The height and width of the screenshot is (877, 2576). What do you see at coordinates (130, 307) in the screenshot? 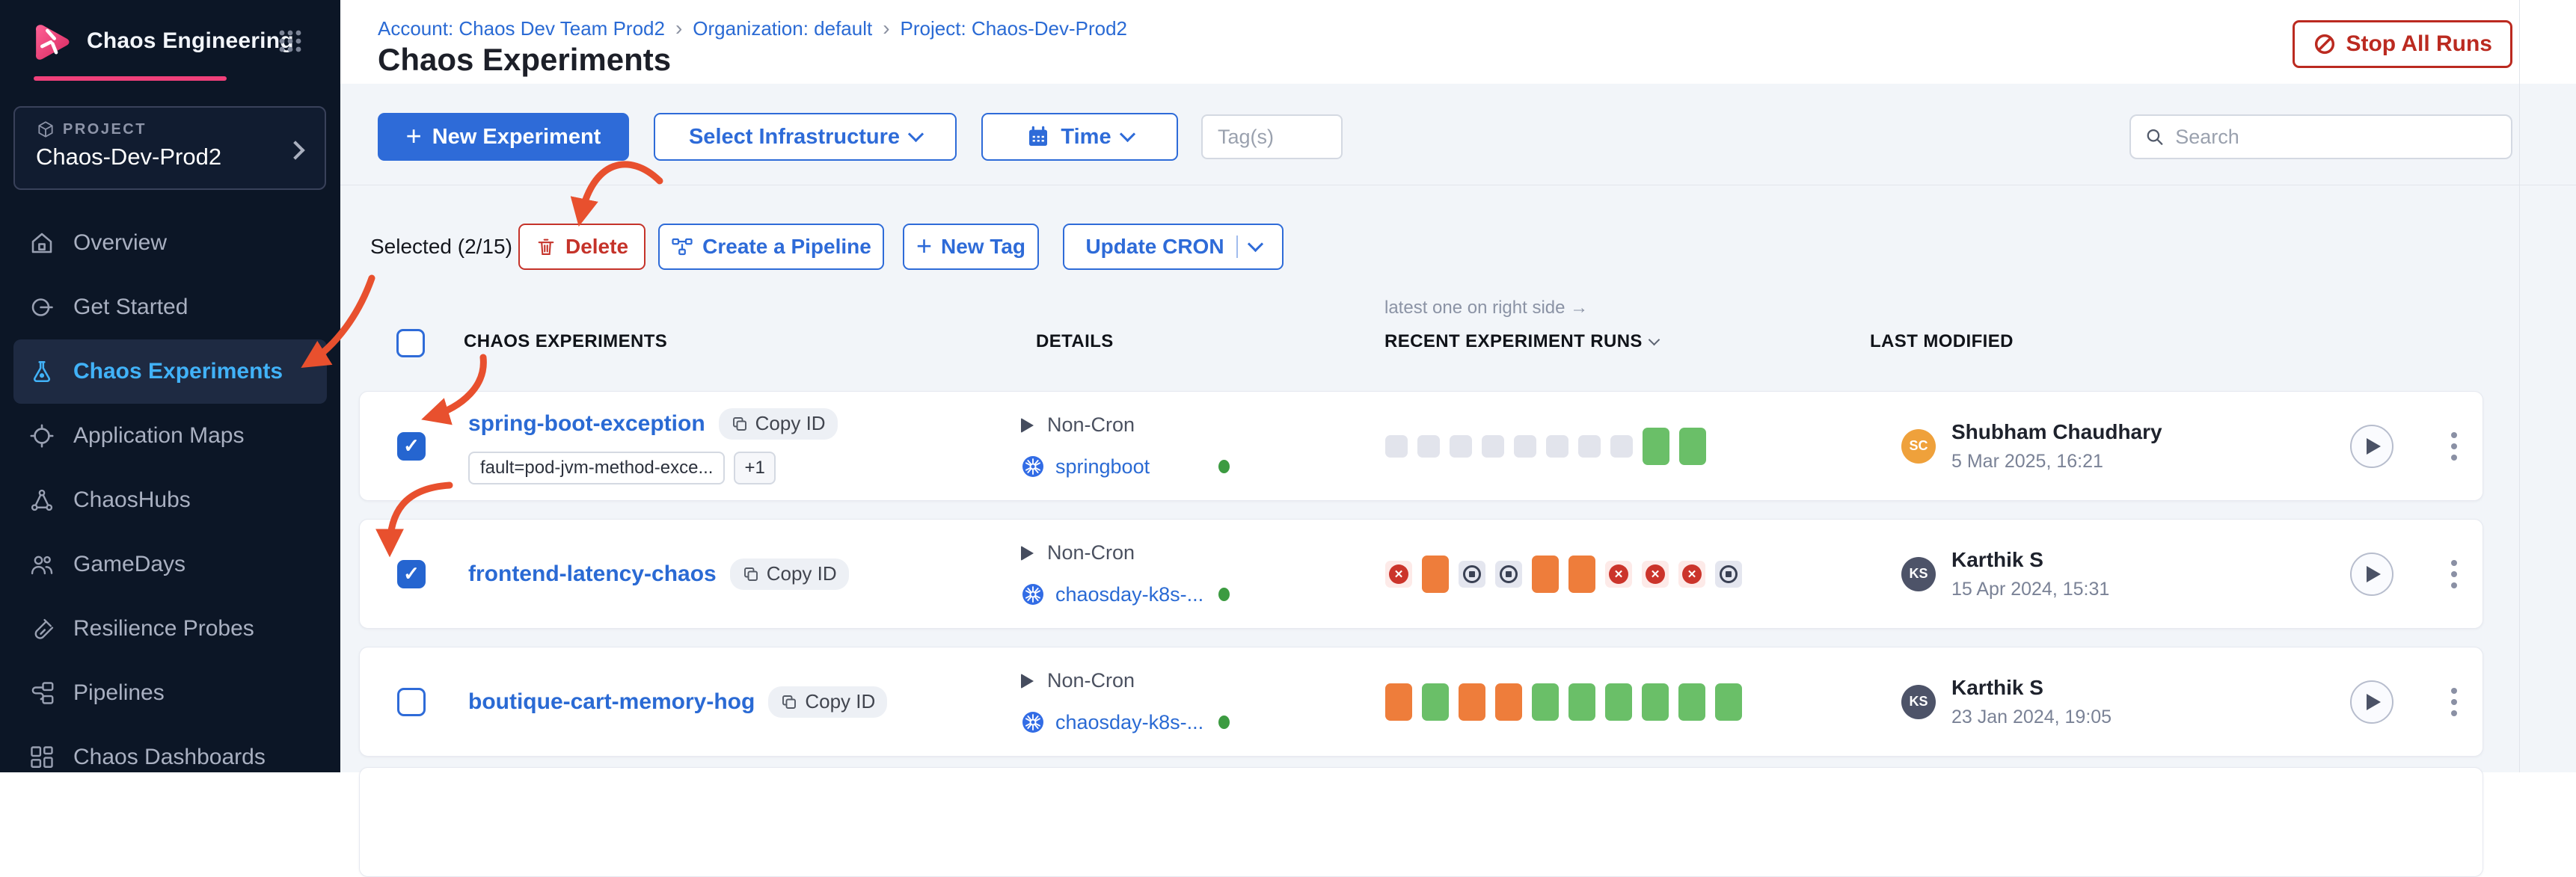
I see `sidebar-item-label: Get Started` at bounding box center [130, 307].